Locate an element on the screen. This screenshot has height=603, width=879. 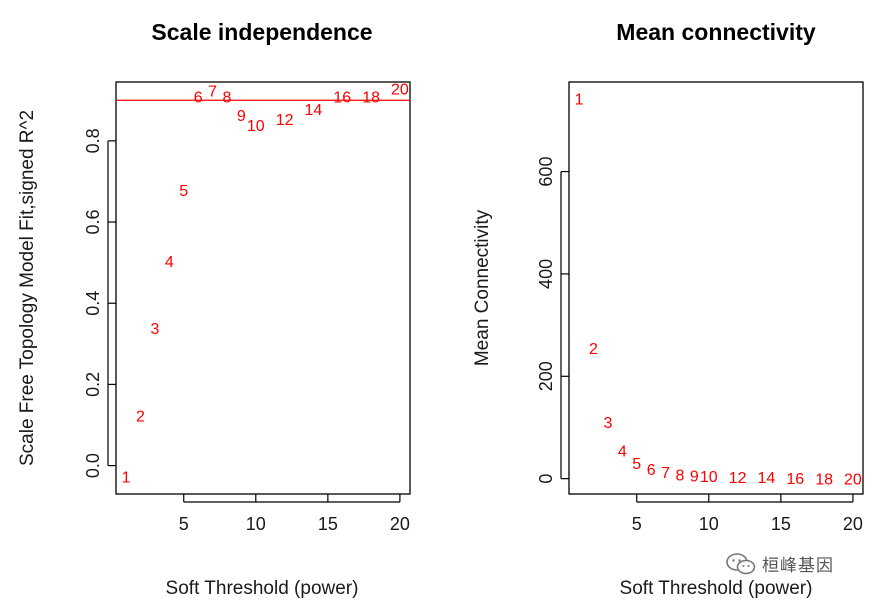
watermark-text: 桓峰基因 is located at coordinates (798, 565).